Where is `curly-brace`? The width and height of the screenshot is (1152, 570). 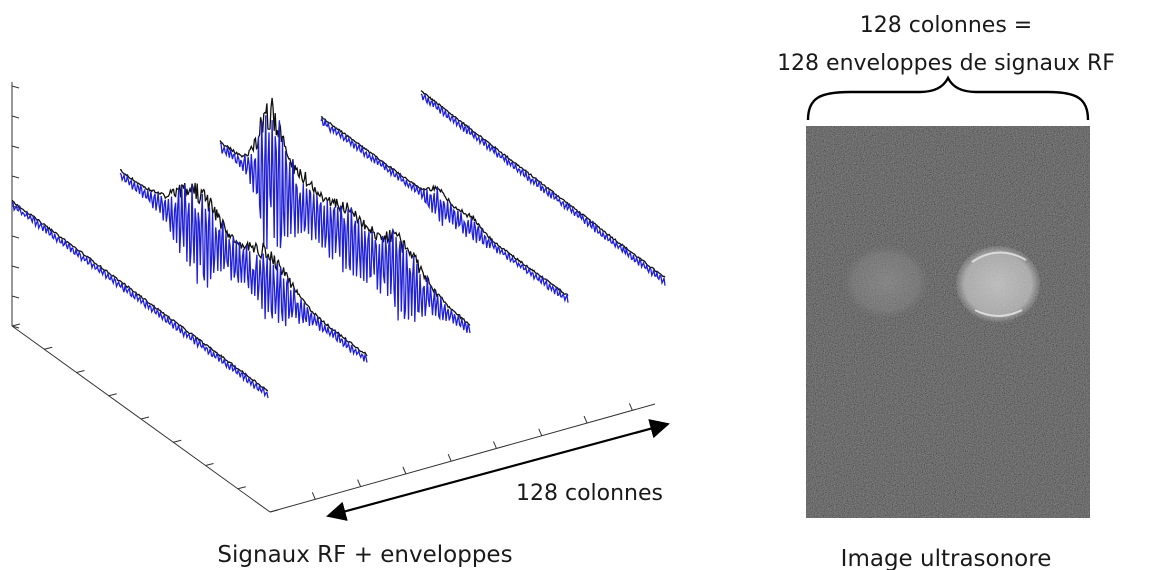
curly-brace is located at coordinates (948, 98).